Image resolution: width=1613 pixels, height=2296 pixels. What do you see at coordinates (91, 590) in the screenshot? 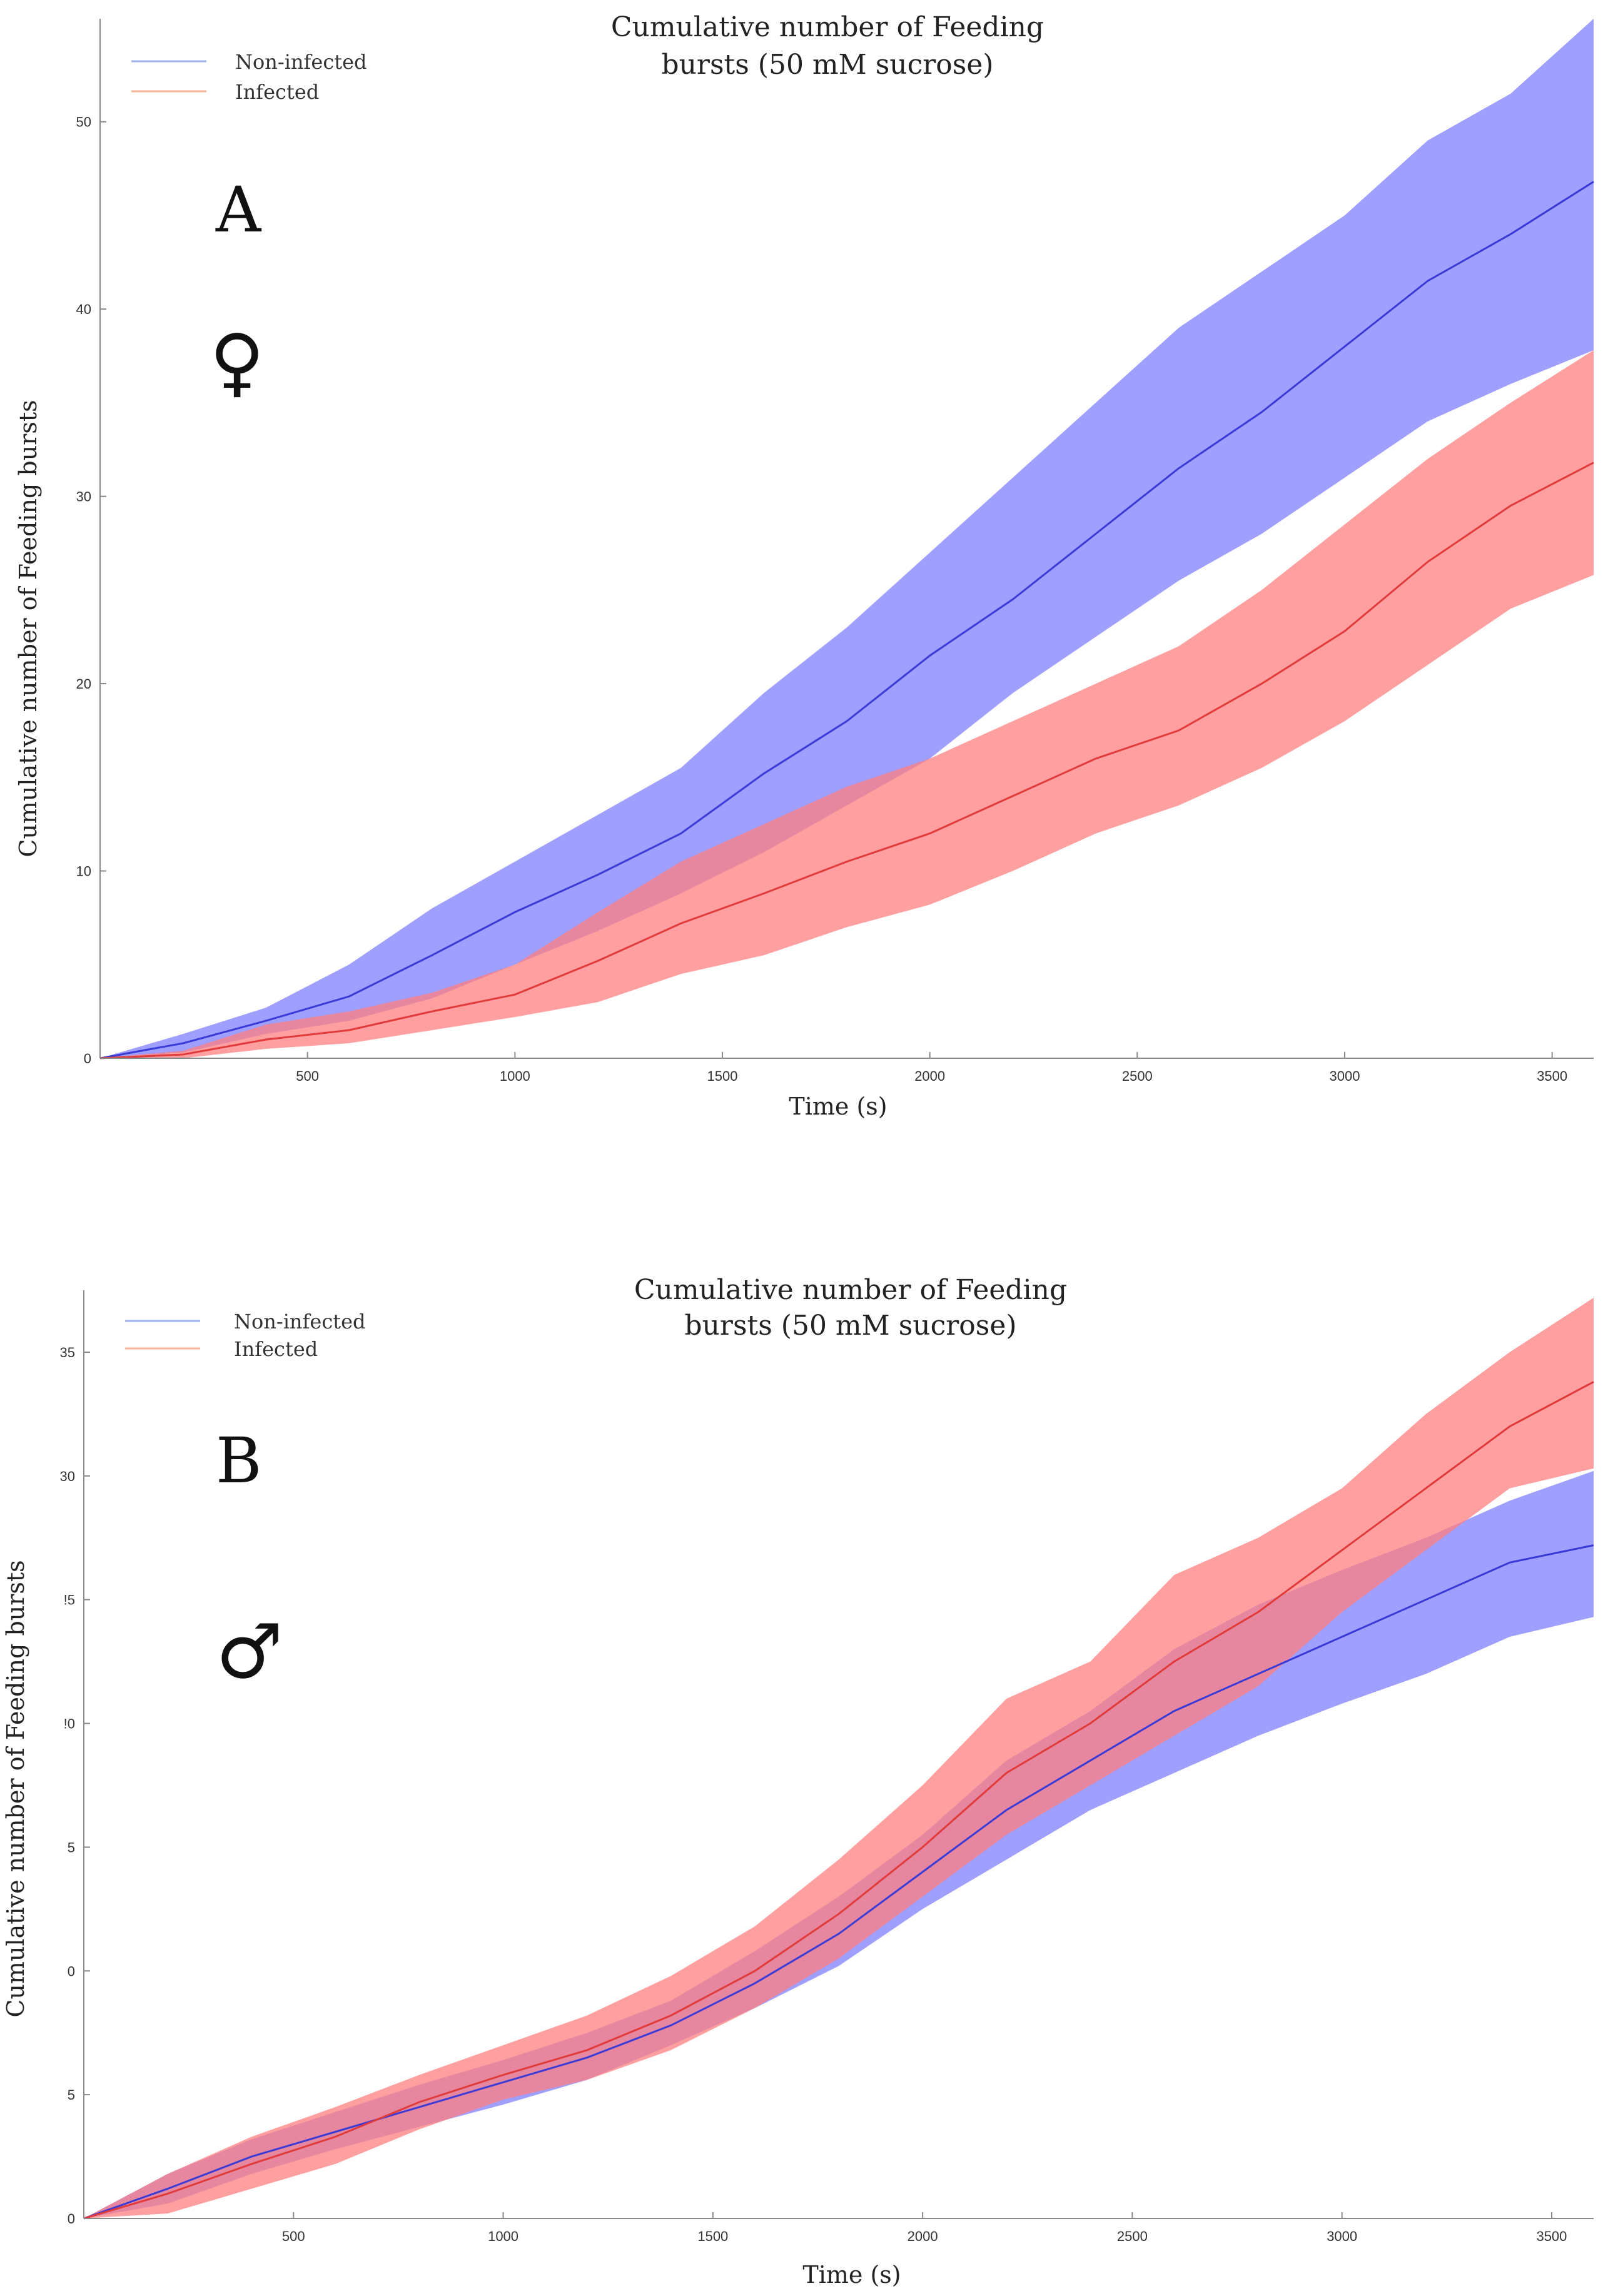
I see `y-ticks: 0 10 20 30 40 50` at bounding box center [91, 590].